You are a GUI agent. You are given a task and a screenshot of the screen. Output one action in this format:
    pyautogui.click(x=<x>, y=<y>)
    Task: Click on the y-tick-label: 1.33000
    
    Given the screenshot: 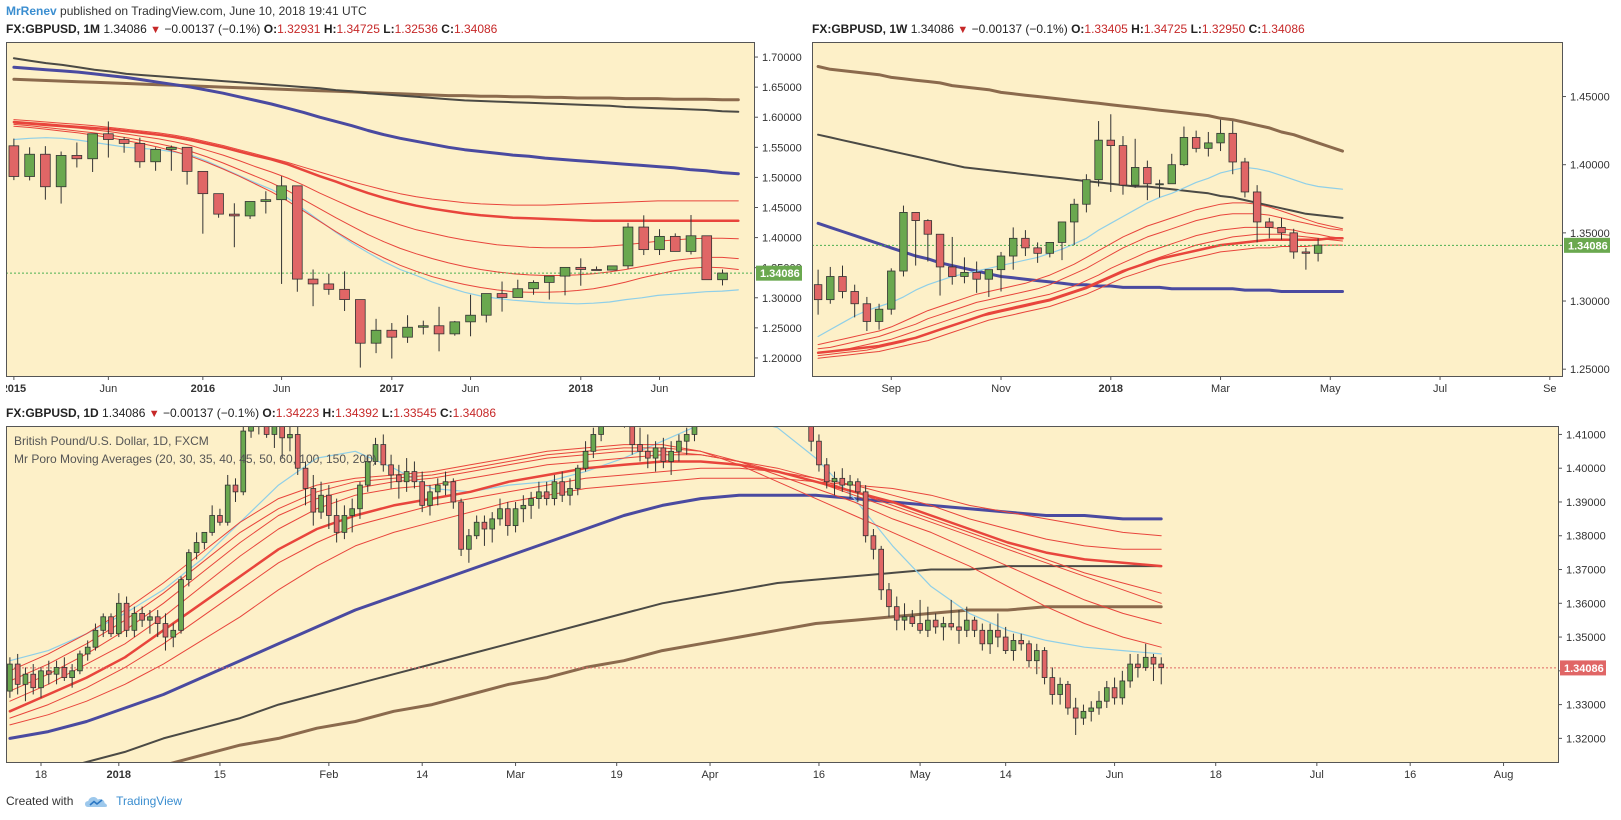 What is the action you would take?
    pyautogui.click(x=1586, y=706)
    